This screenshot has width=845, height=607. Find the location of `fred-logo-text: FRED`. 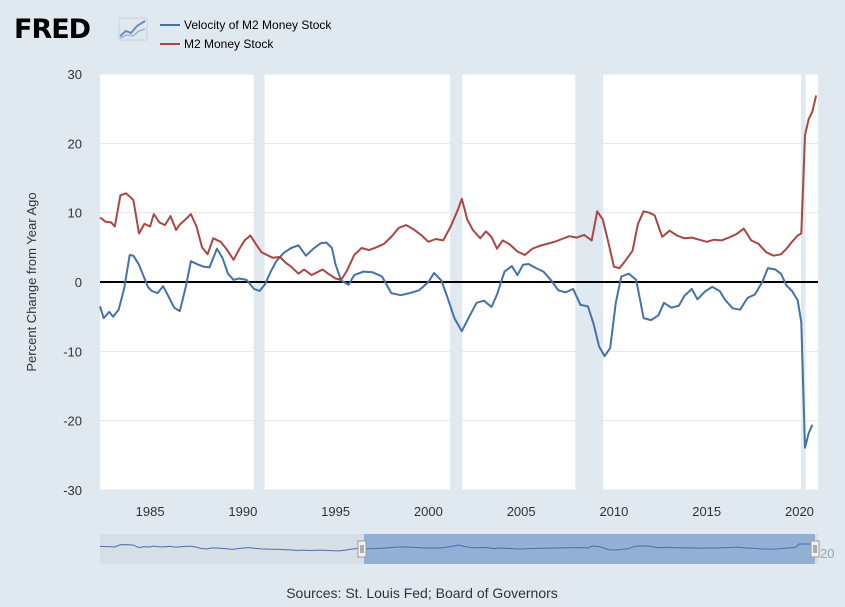

fred-logo-text: FRED is located at coordinates (52, 29).